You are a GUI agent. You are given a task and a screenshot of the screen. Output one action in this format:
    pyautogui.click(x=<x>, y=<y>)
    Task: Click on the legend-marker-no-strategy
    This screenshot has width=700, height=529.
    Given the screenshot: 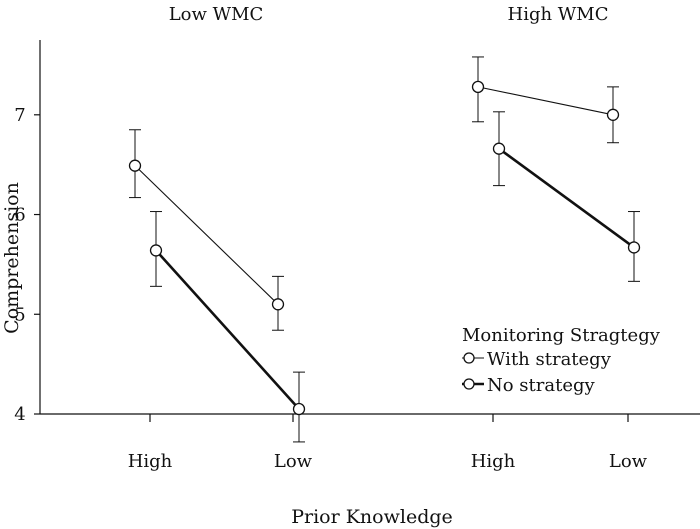 What is the action you would take?
    pyautogui.click(x=469, y=384)
    